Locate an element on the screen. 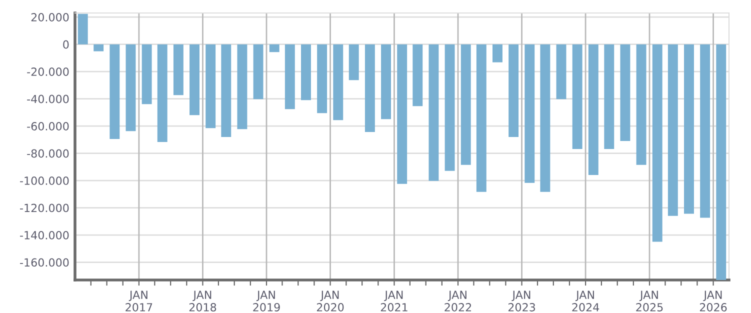  y-tick-label: 0 is located at coordinates (66, 44).